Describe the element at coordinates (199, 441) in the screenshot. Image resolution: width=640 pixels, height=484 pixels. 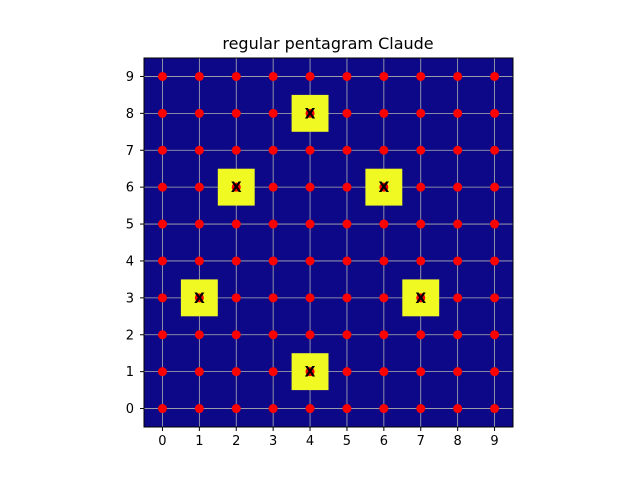
I see `x-tick-label: 1` at that location.